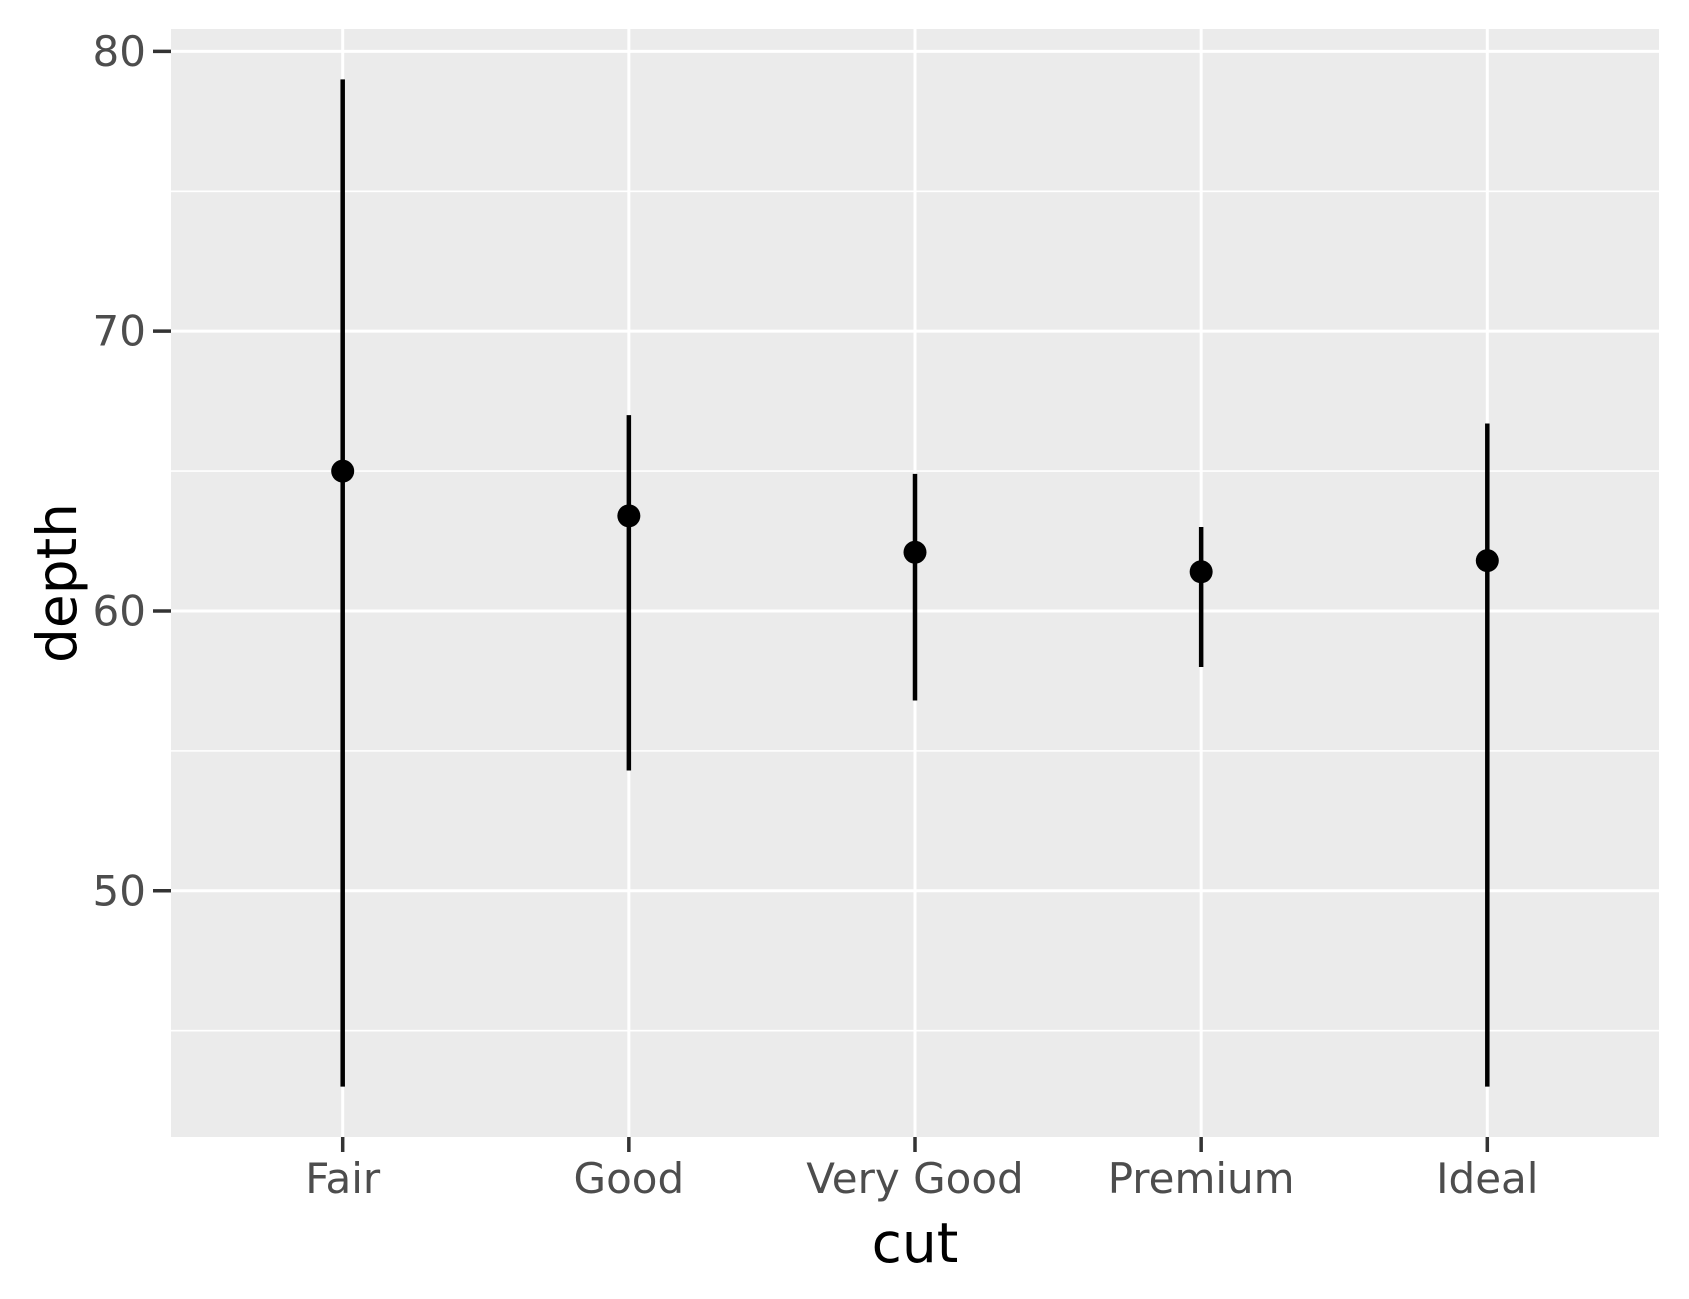  I want to click on x-tick-label: Ideal, so click(1487, 1178).